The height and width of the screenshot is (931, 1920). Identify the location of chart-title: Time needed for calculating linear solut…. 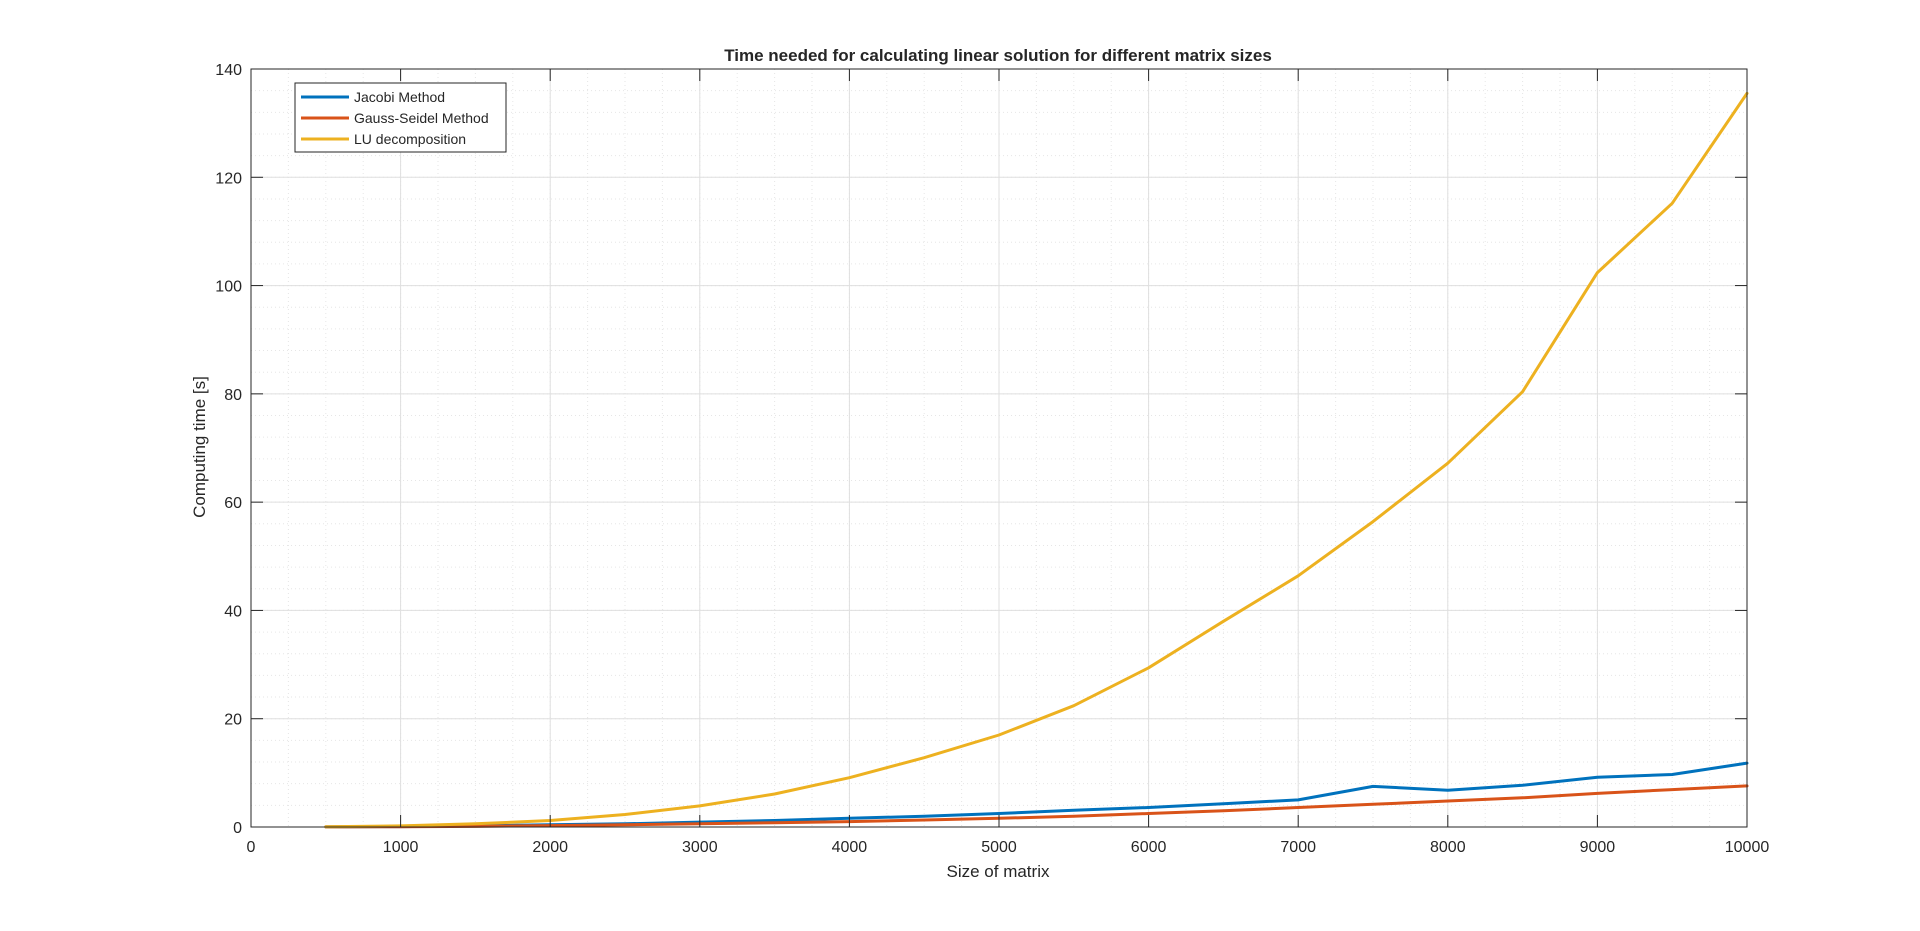
(998, 55).